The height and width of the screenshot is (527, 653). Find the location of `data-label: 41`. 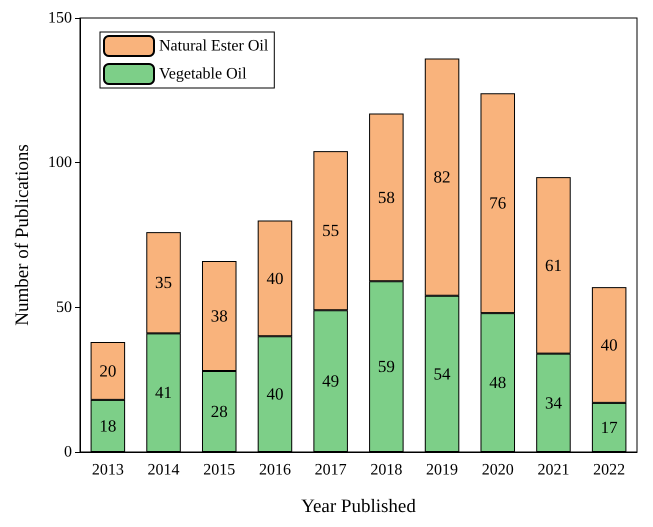

data-label: 41 is located at coordinates (163, 392).